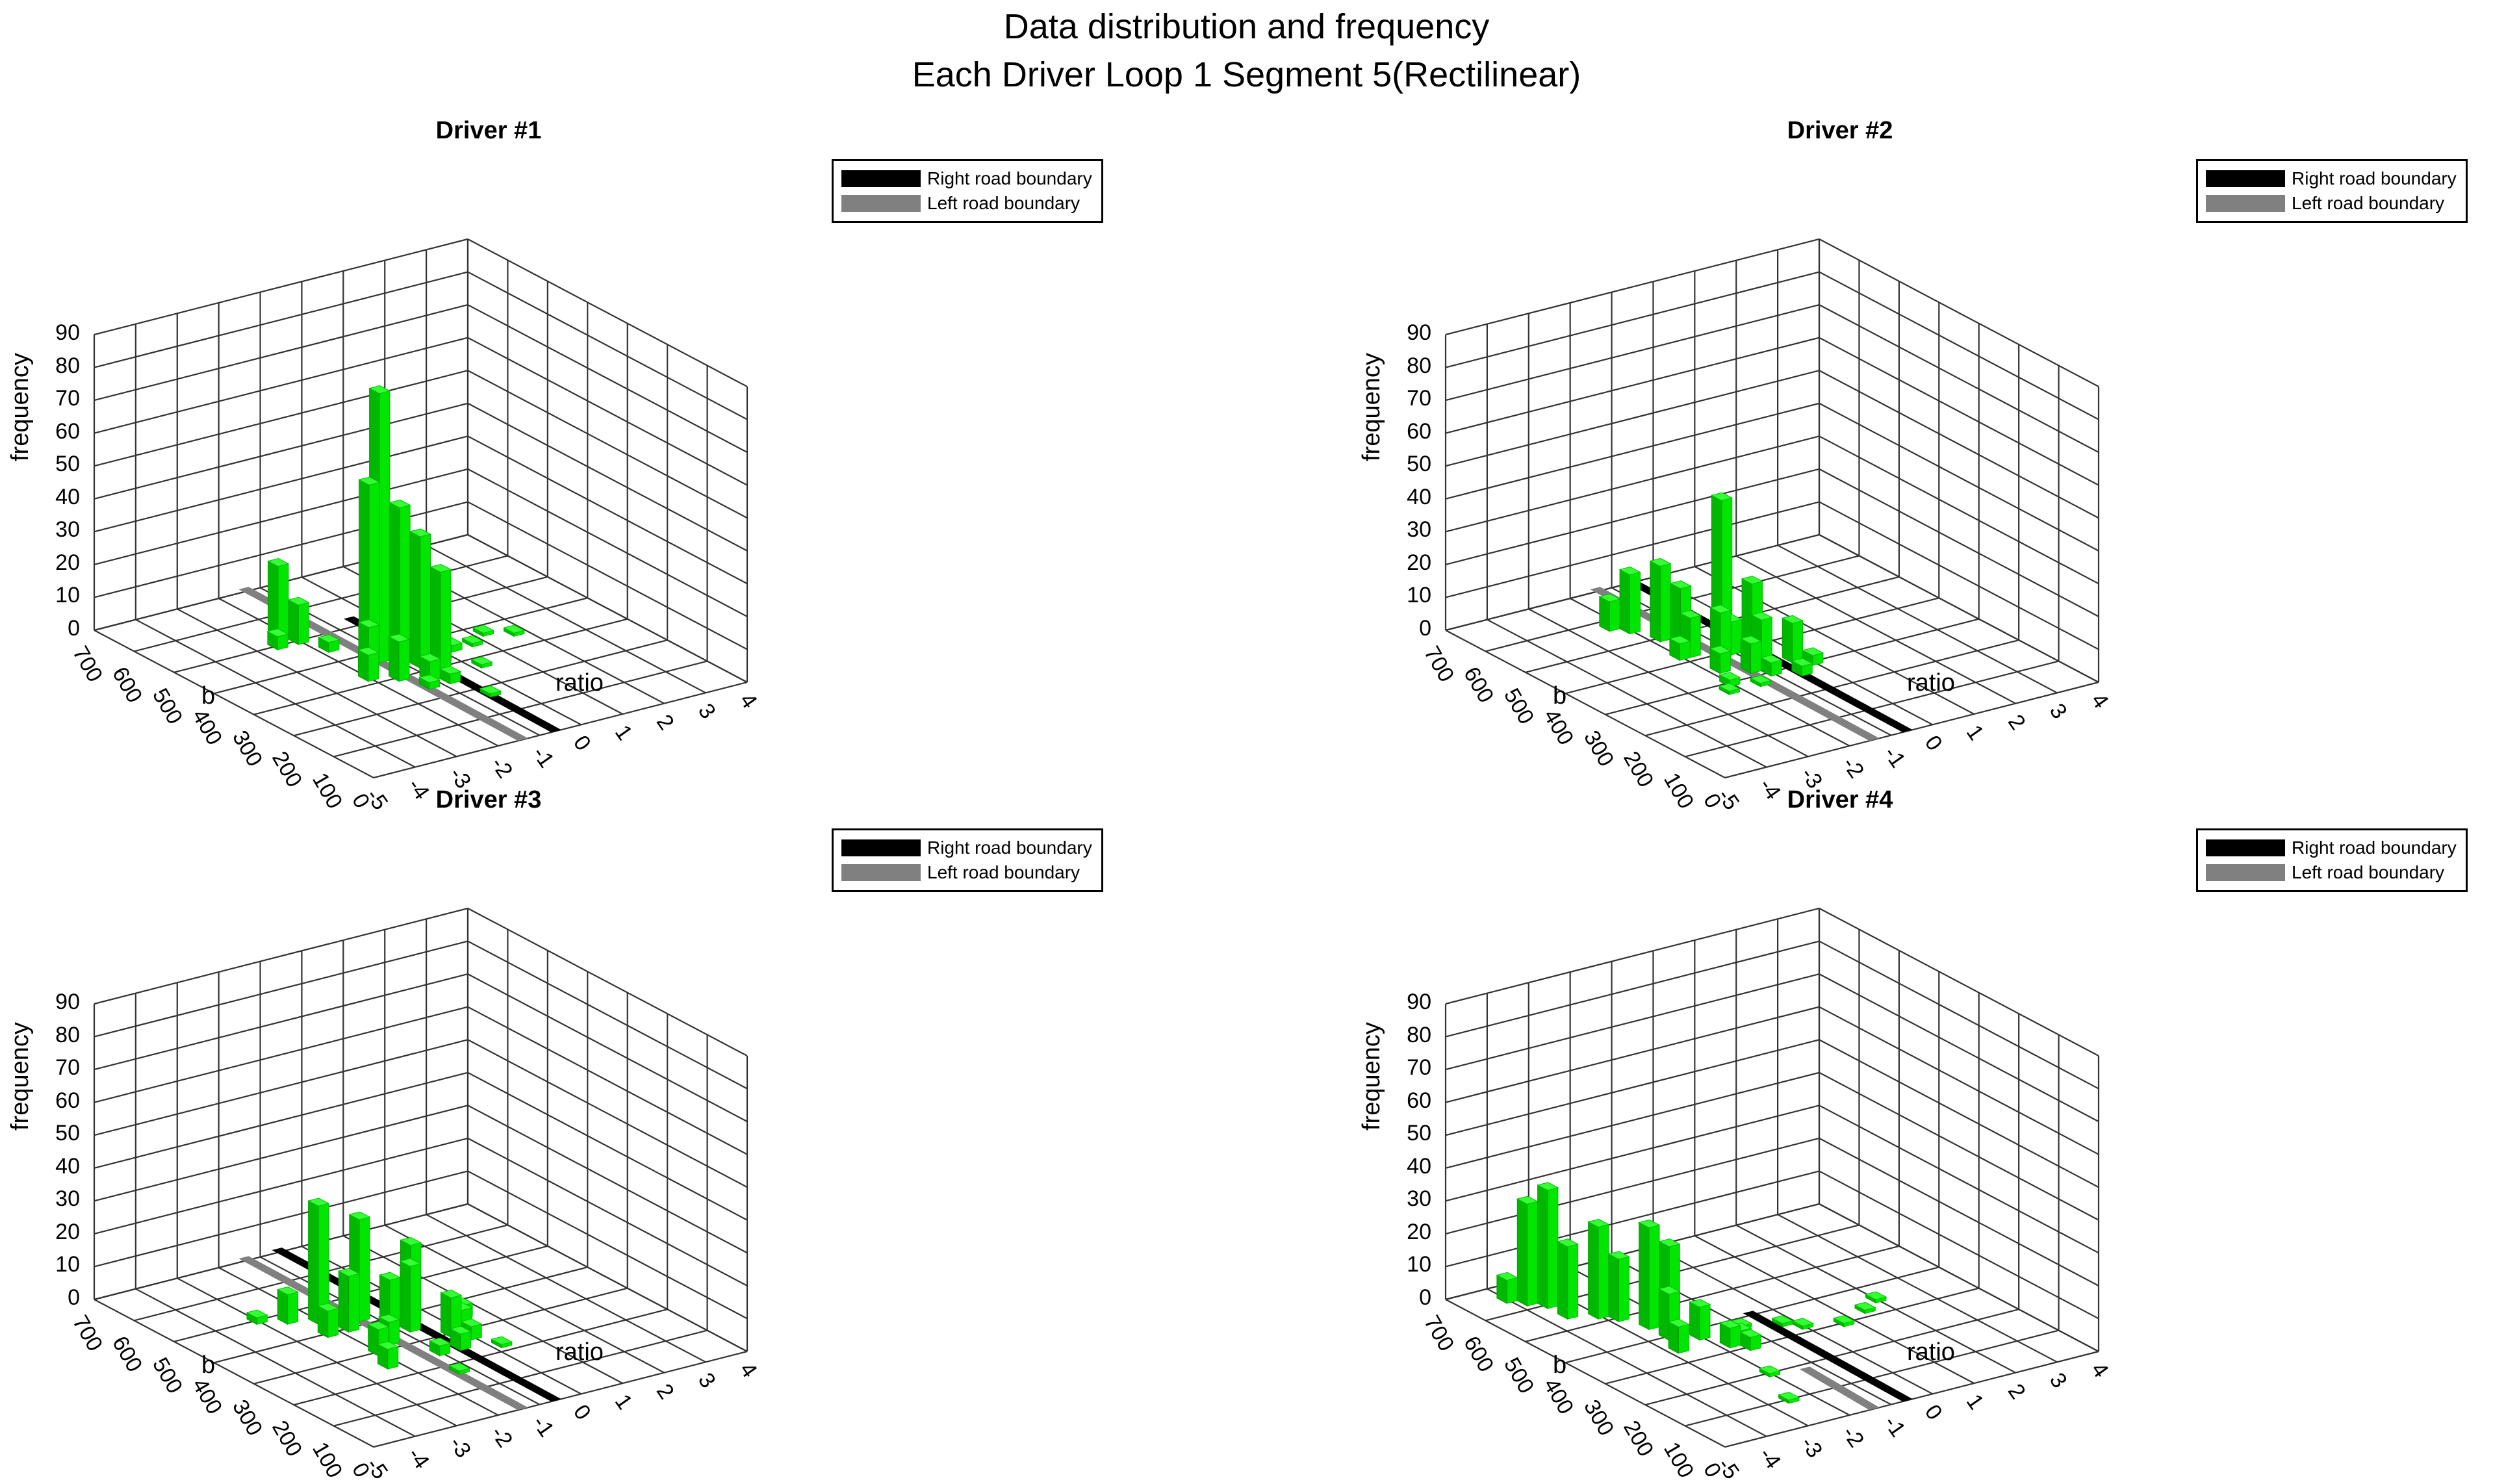  Describe the element at coordinates (2368, 872) in the screenshot. I see `legend-label-left: Left road boundary` at that location.